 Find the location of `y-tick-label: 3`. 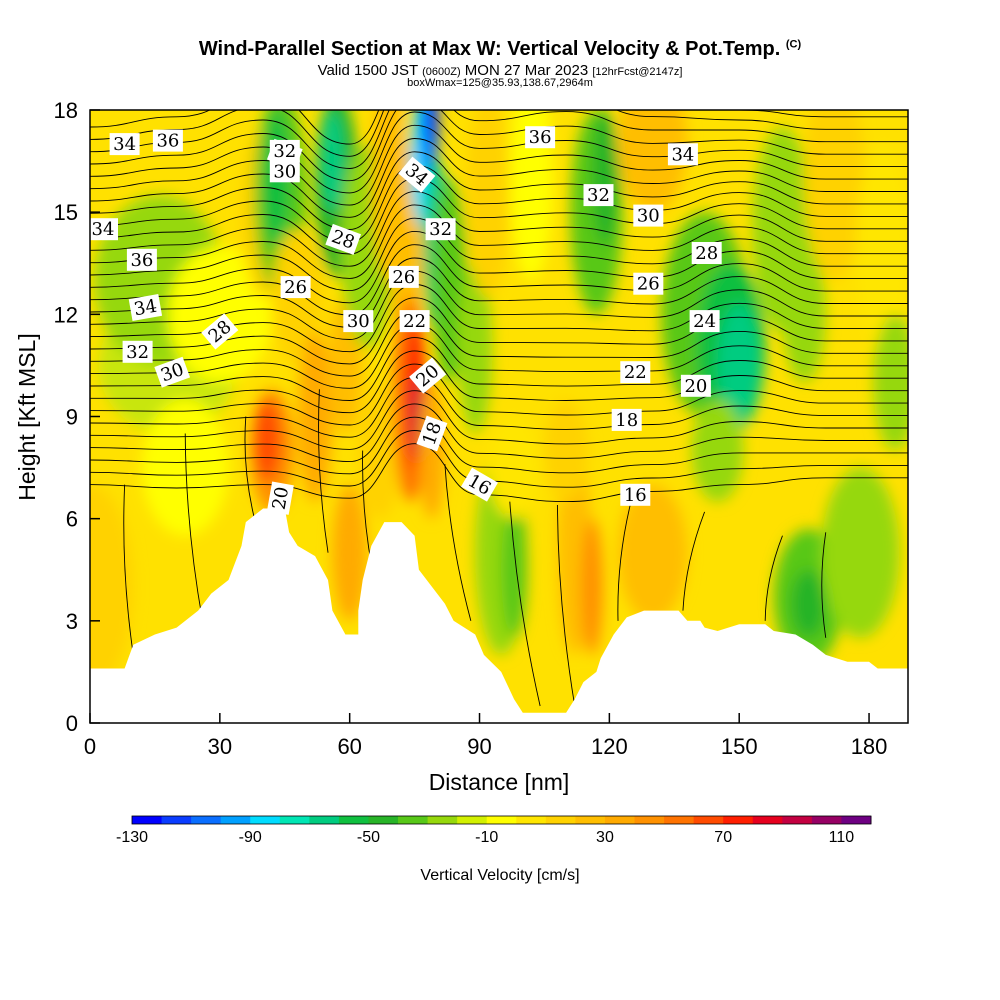

y-tick-label: 3 is located at coordinates (72, 621).